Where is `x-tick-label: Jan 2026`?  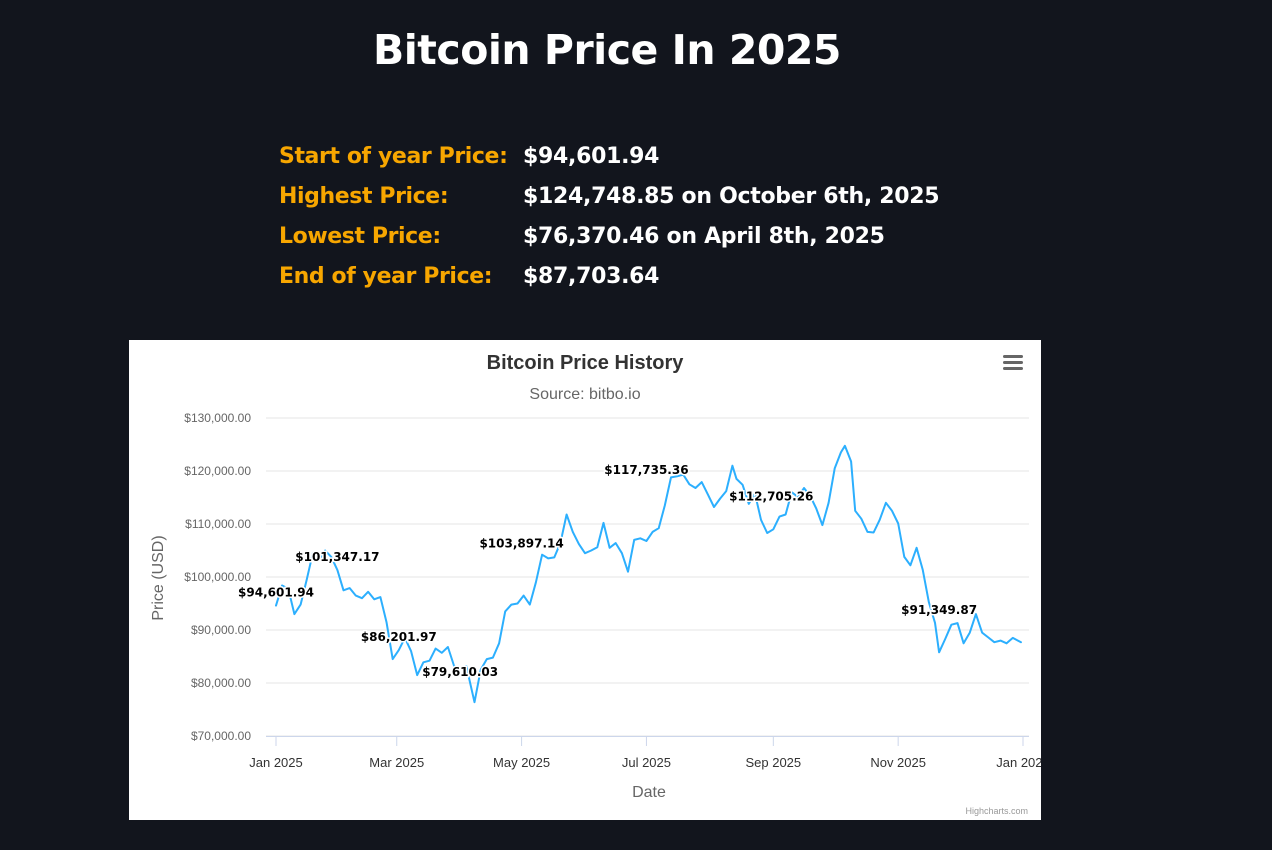
x-tick-label: Jan 2026 is located at coordinates (1018, 762).